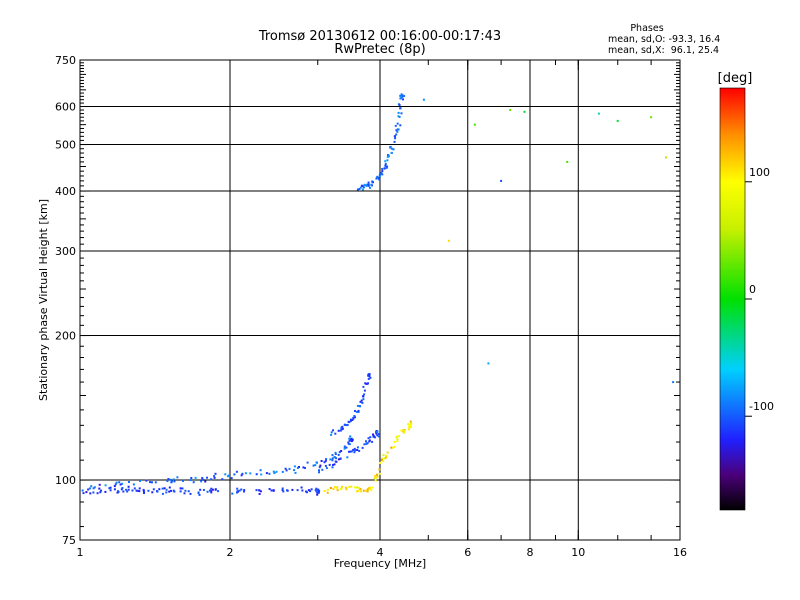  What do you see at coordinates (65, 336) in the screenshot?
I see `y-tick-label: 200` at bounding box center [65, 336].